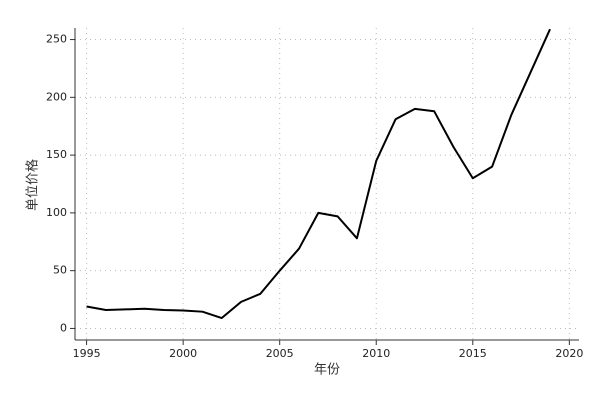 Image resolution: width=600 pixels, height=405 pixels. I want to click on y-tick-label: 150, so click(56, 154).